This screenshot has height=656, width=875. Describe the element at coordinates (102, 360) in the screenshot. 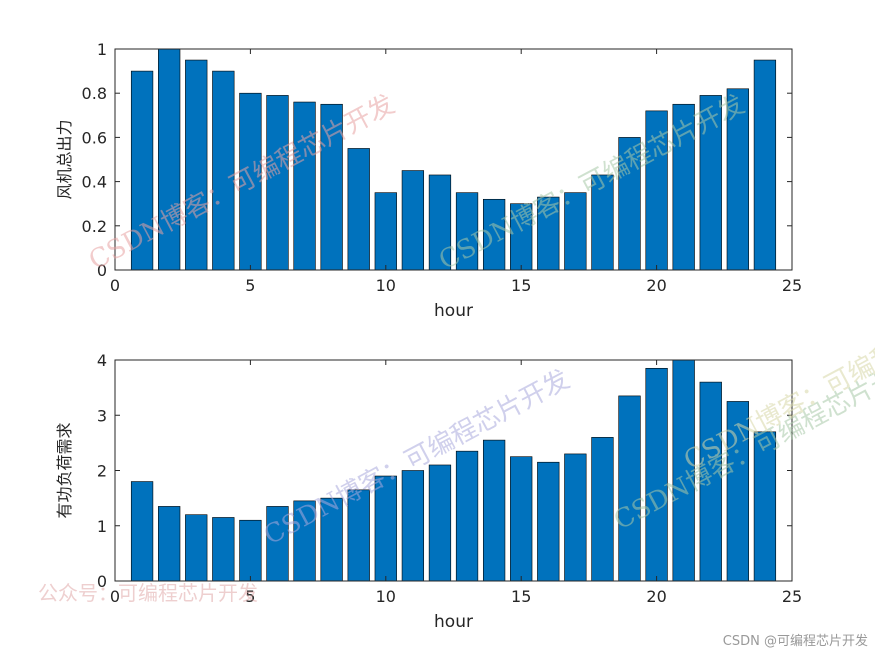

I see `y-tick-label: 4` at that location.